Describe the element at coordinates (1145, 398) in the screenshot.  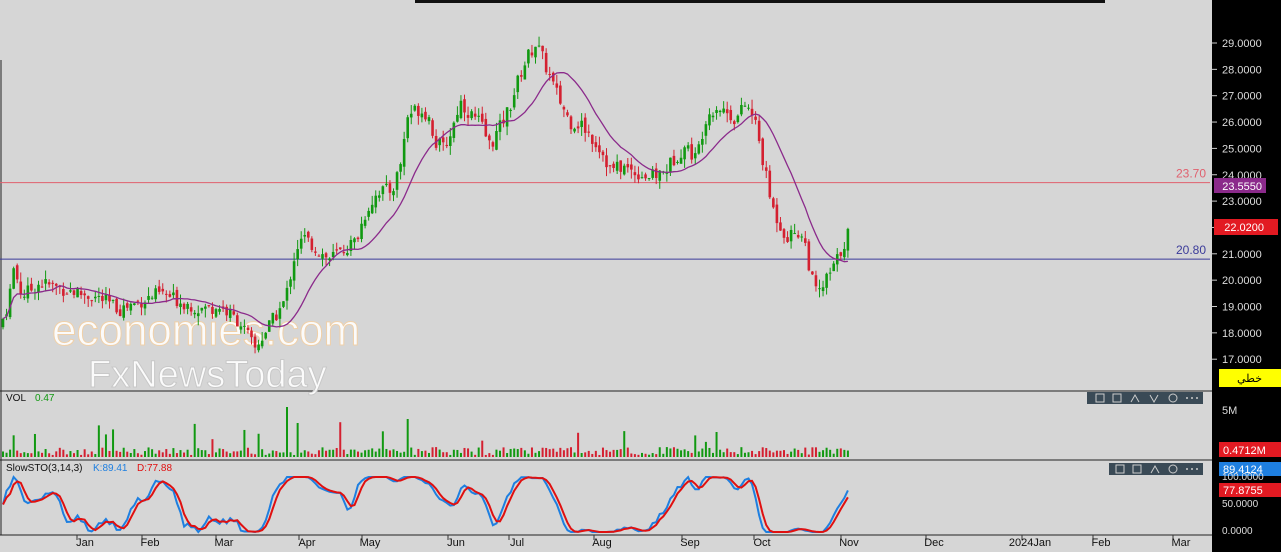
I see `volume-panel-controls` at that location.